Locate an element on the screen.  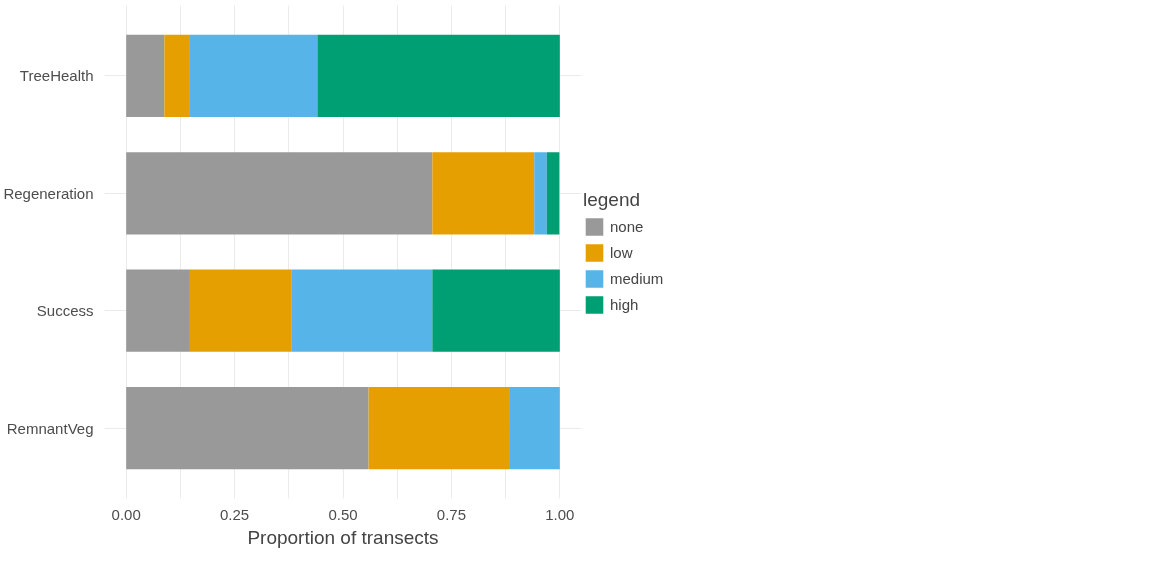
x-tick-label: 0.00 is located at coordinates (126, 514).